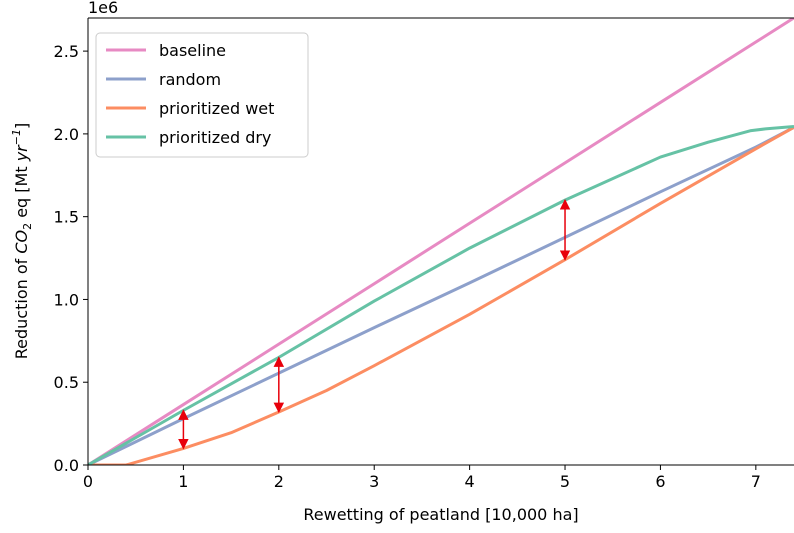  I want to click on y-tick-label: 1.5, so click(66, 217).